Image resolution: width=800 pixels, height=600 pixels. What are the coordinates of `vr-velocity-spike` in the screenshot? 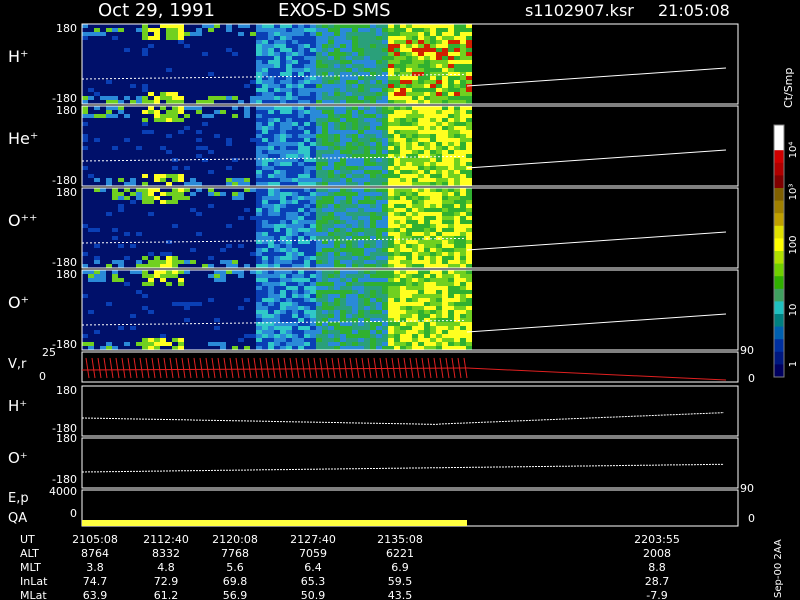 It's located at (117, 368).